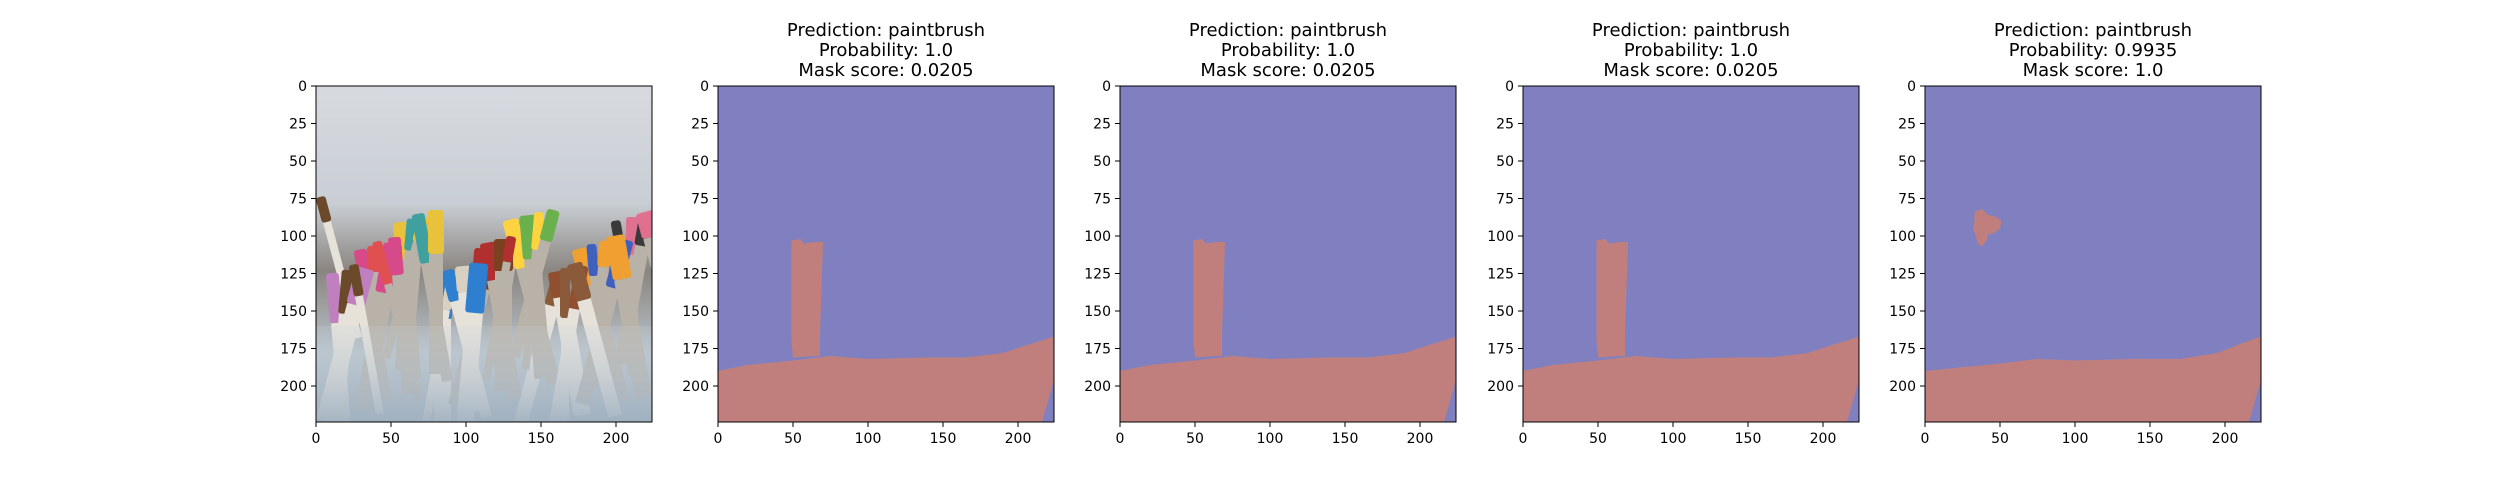 Image resolution: width=2500 pixels, height=500 pixels. Describe the element at coordinates (1288, 30) in the screenshot. I see `panel-3-title-line-1: Prediction: paintbrush` at that location.